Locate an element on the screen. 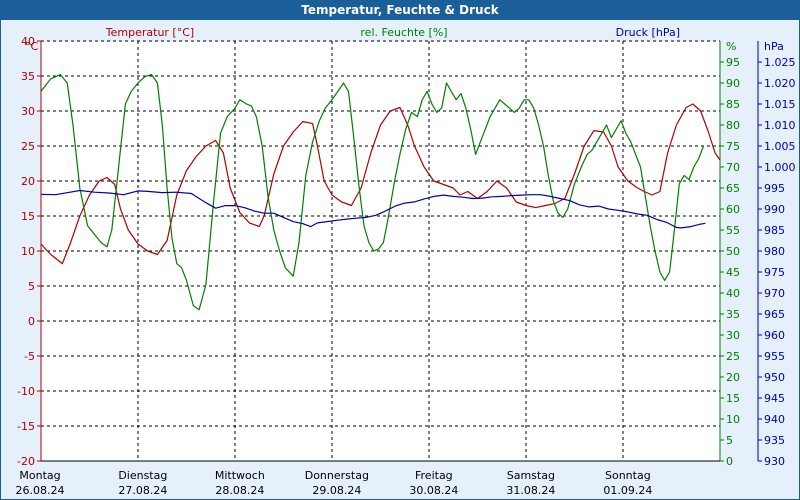  humidity-axis-title: rel. Feuchte [%] is located at coordinates (403, 32).